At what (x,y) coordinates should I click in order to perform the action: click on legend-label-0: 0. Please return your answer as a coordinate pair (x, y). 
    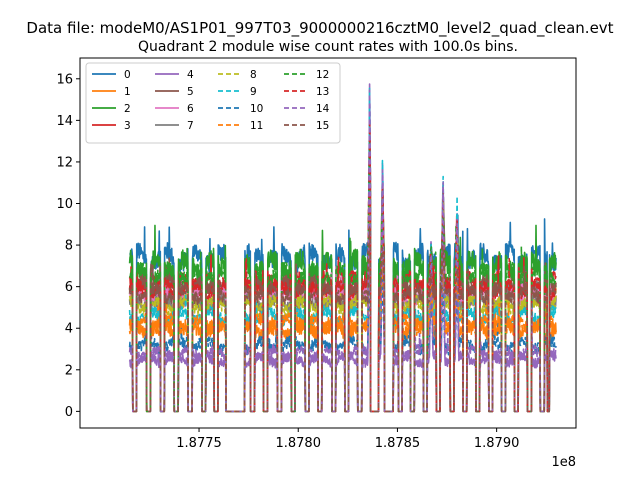
    Looking at the image, I should click on (127, 75).